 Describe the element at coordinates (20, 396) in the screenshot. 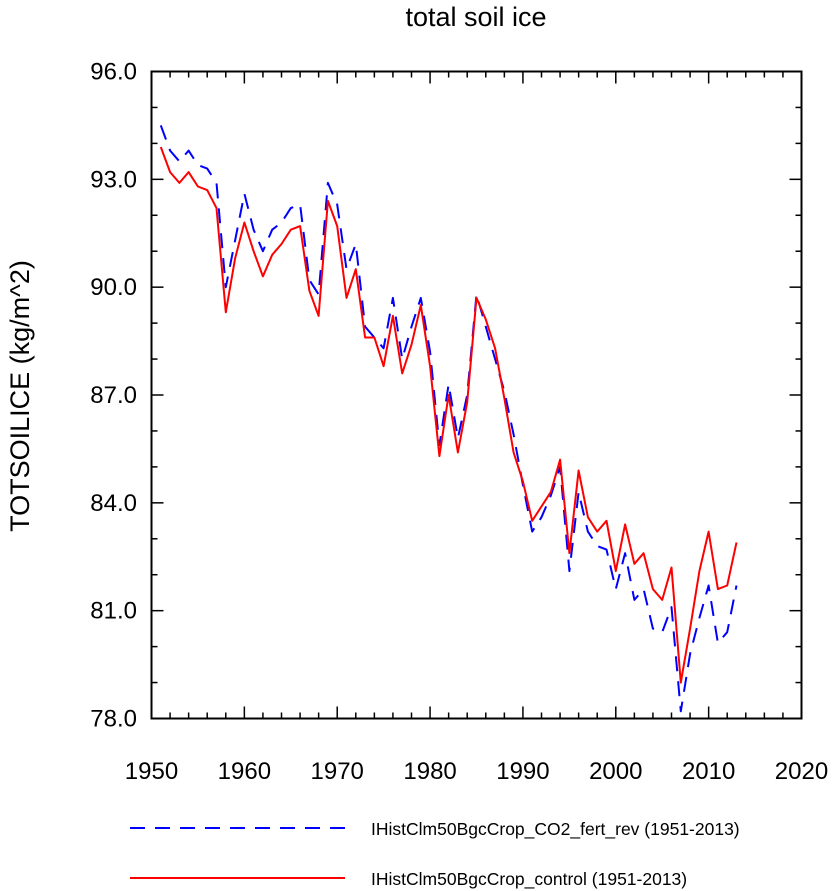

I see `y-axis-label: TOTSOILICE (kg/m^2)` at that location.